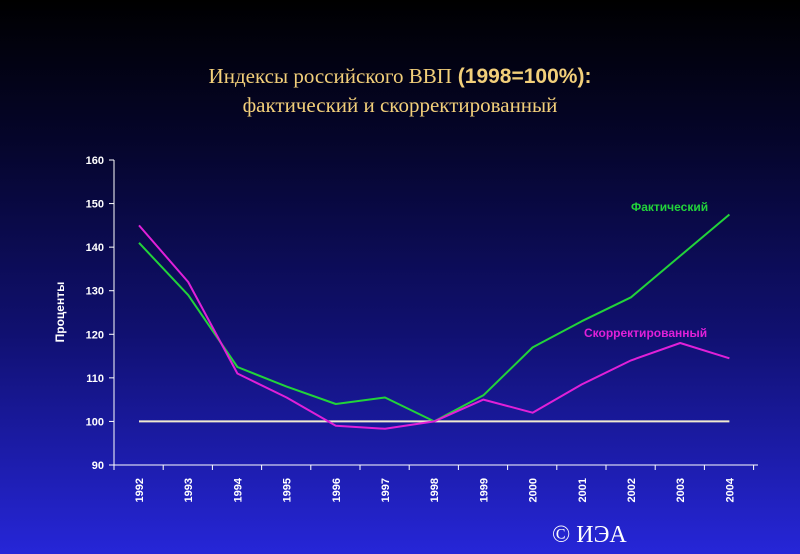 The image size is (800, 554). I want to click on x-tick-label: 1996, so click(337, 490).